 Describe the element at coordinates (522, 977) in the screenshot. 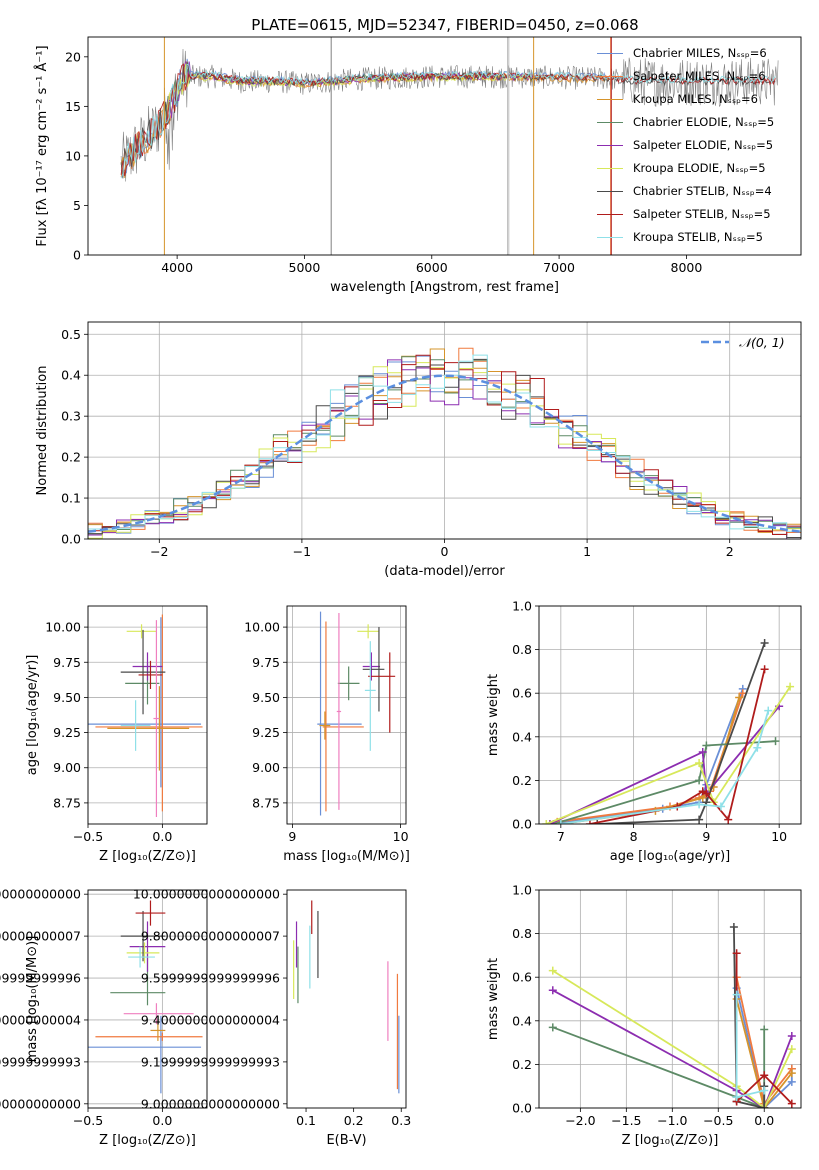

I see `y-tick-label: 0.6` at that location.